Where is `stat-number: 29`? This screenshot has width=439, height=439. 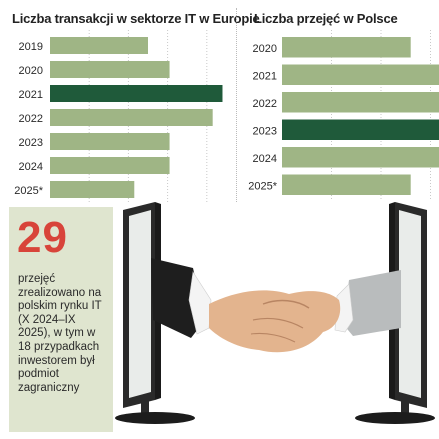
stat-number: 29 is located at coordinates (42, 237).